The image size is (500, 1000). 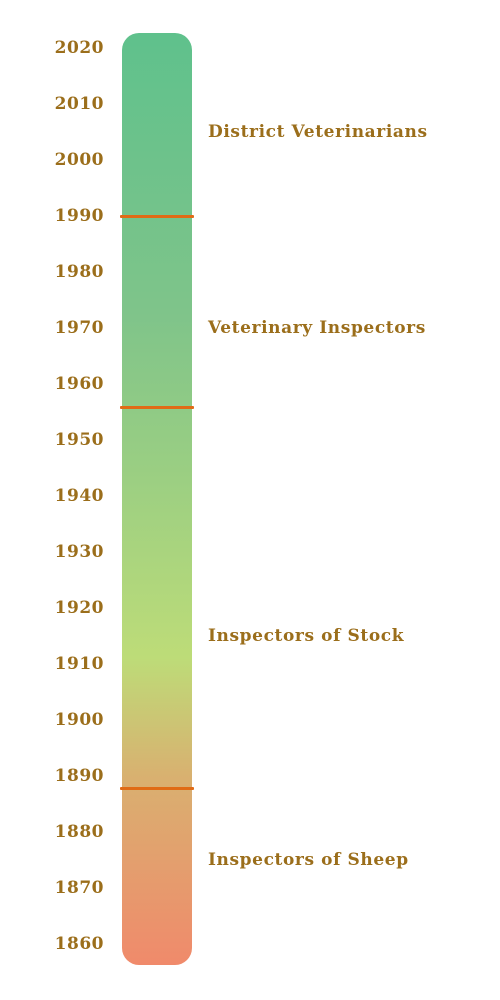 What do you see at coordinates (306, 636) in the screenshot?
I see `era-label-inspectors-of-stock: Inspectors of Stock` at bounding box center [306, 636].